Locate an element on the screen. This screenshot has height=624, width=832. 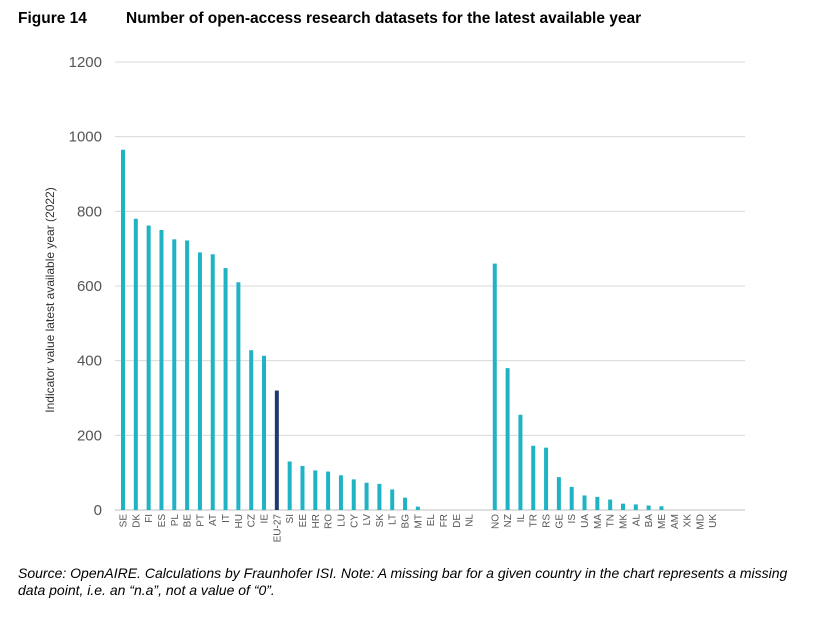
x-tick-label: IS is located at coordinates (572, 519).